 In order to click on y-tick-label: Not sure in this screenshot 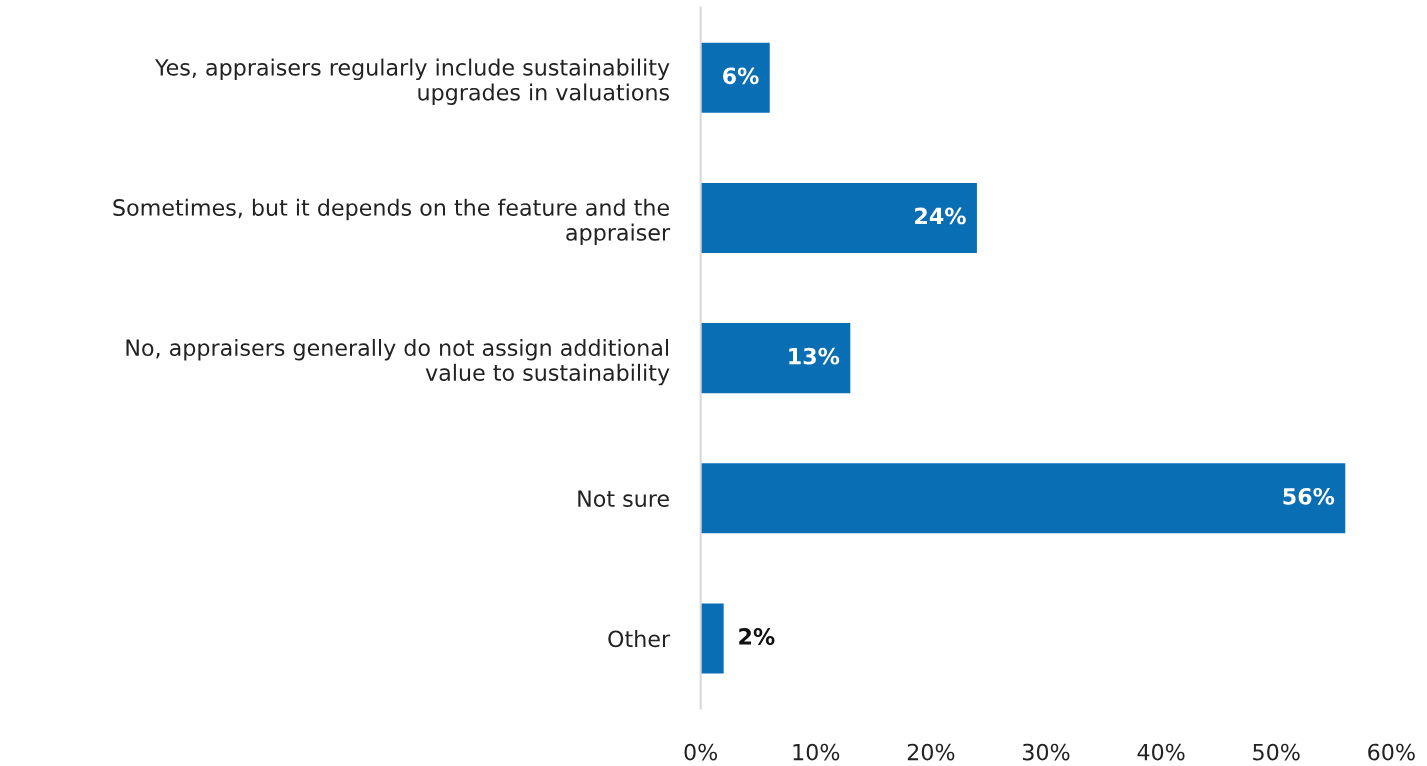, I will do `click(623, 499)`.